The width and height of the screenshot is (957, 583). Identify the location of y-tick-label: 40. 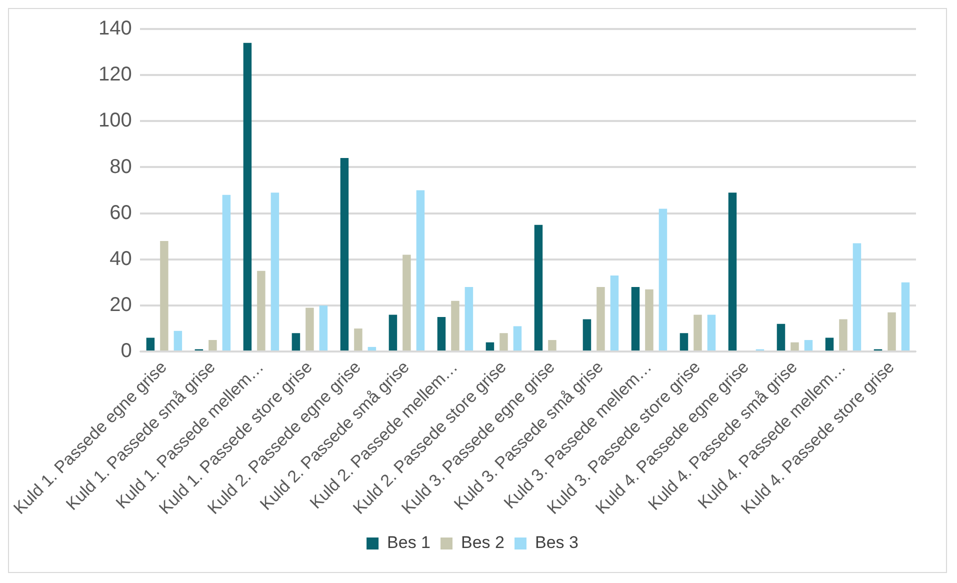
(121, 259).